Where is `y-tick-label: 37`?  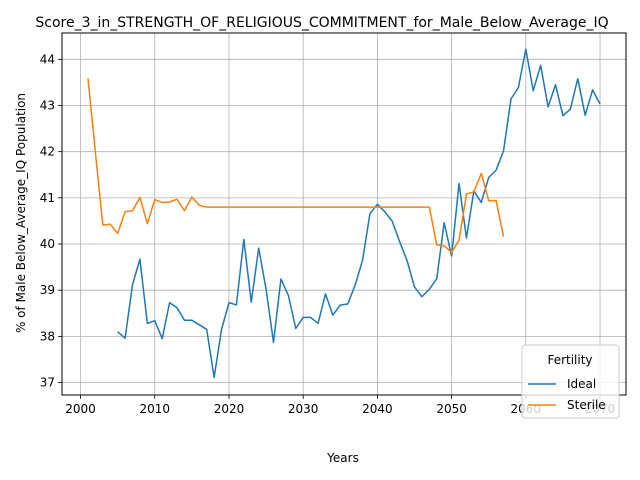 y-tick-label: 37 is located at coordinates (47, 383).